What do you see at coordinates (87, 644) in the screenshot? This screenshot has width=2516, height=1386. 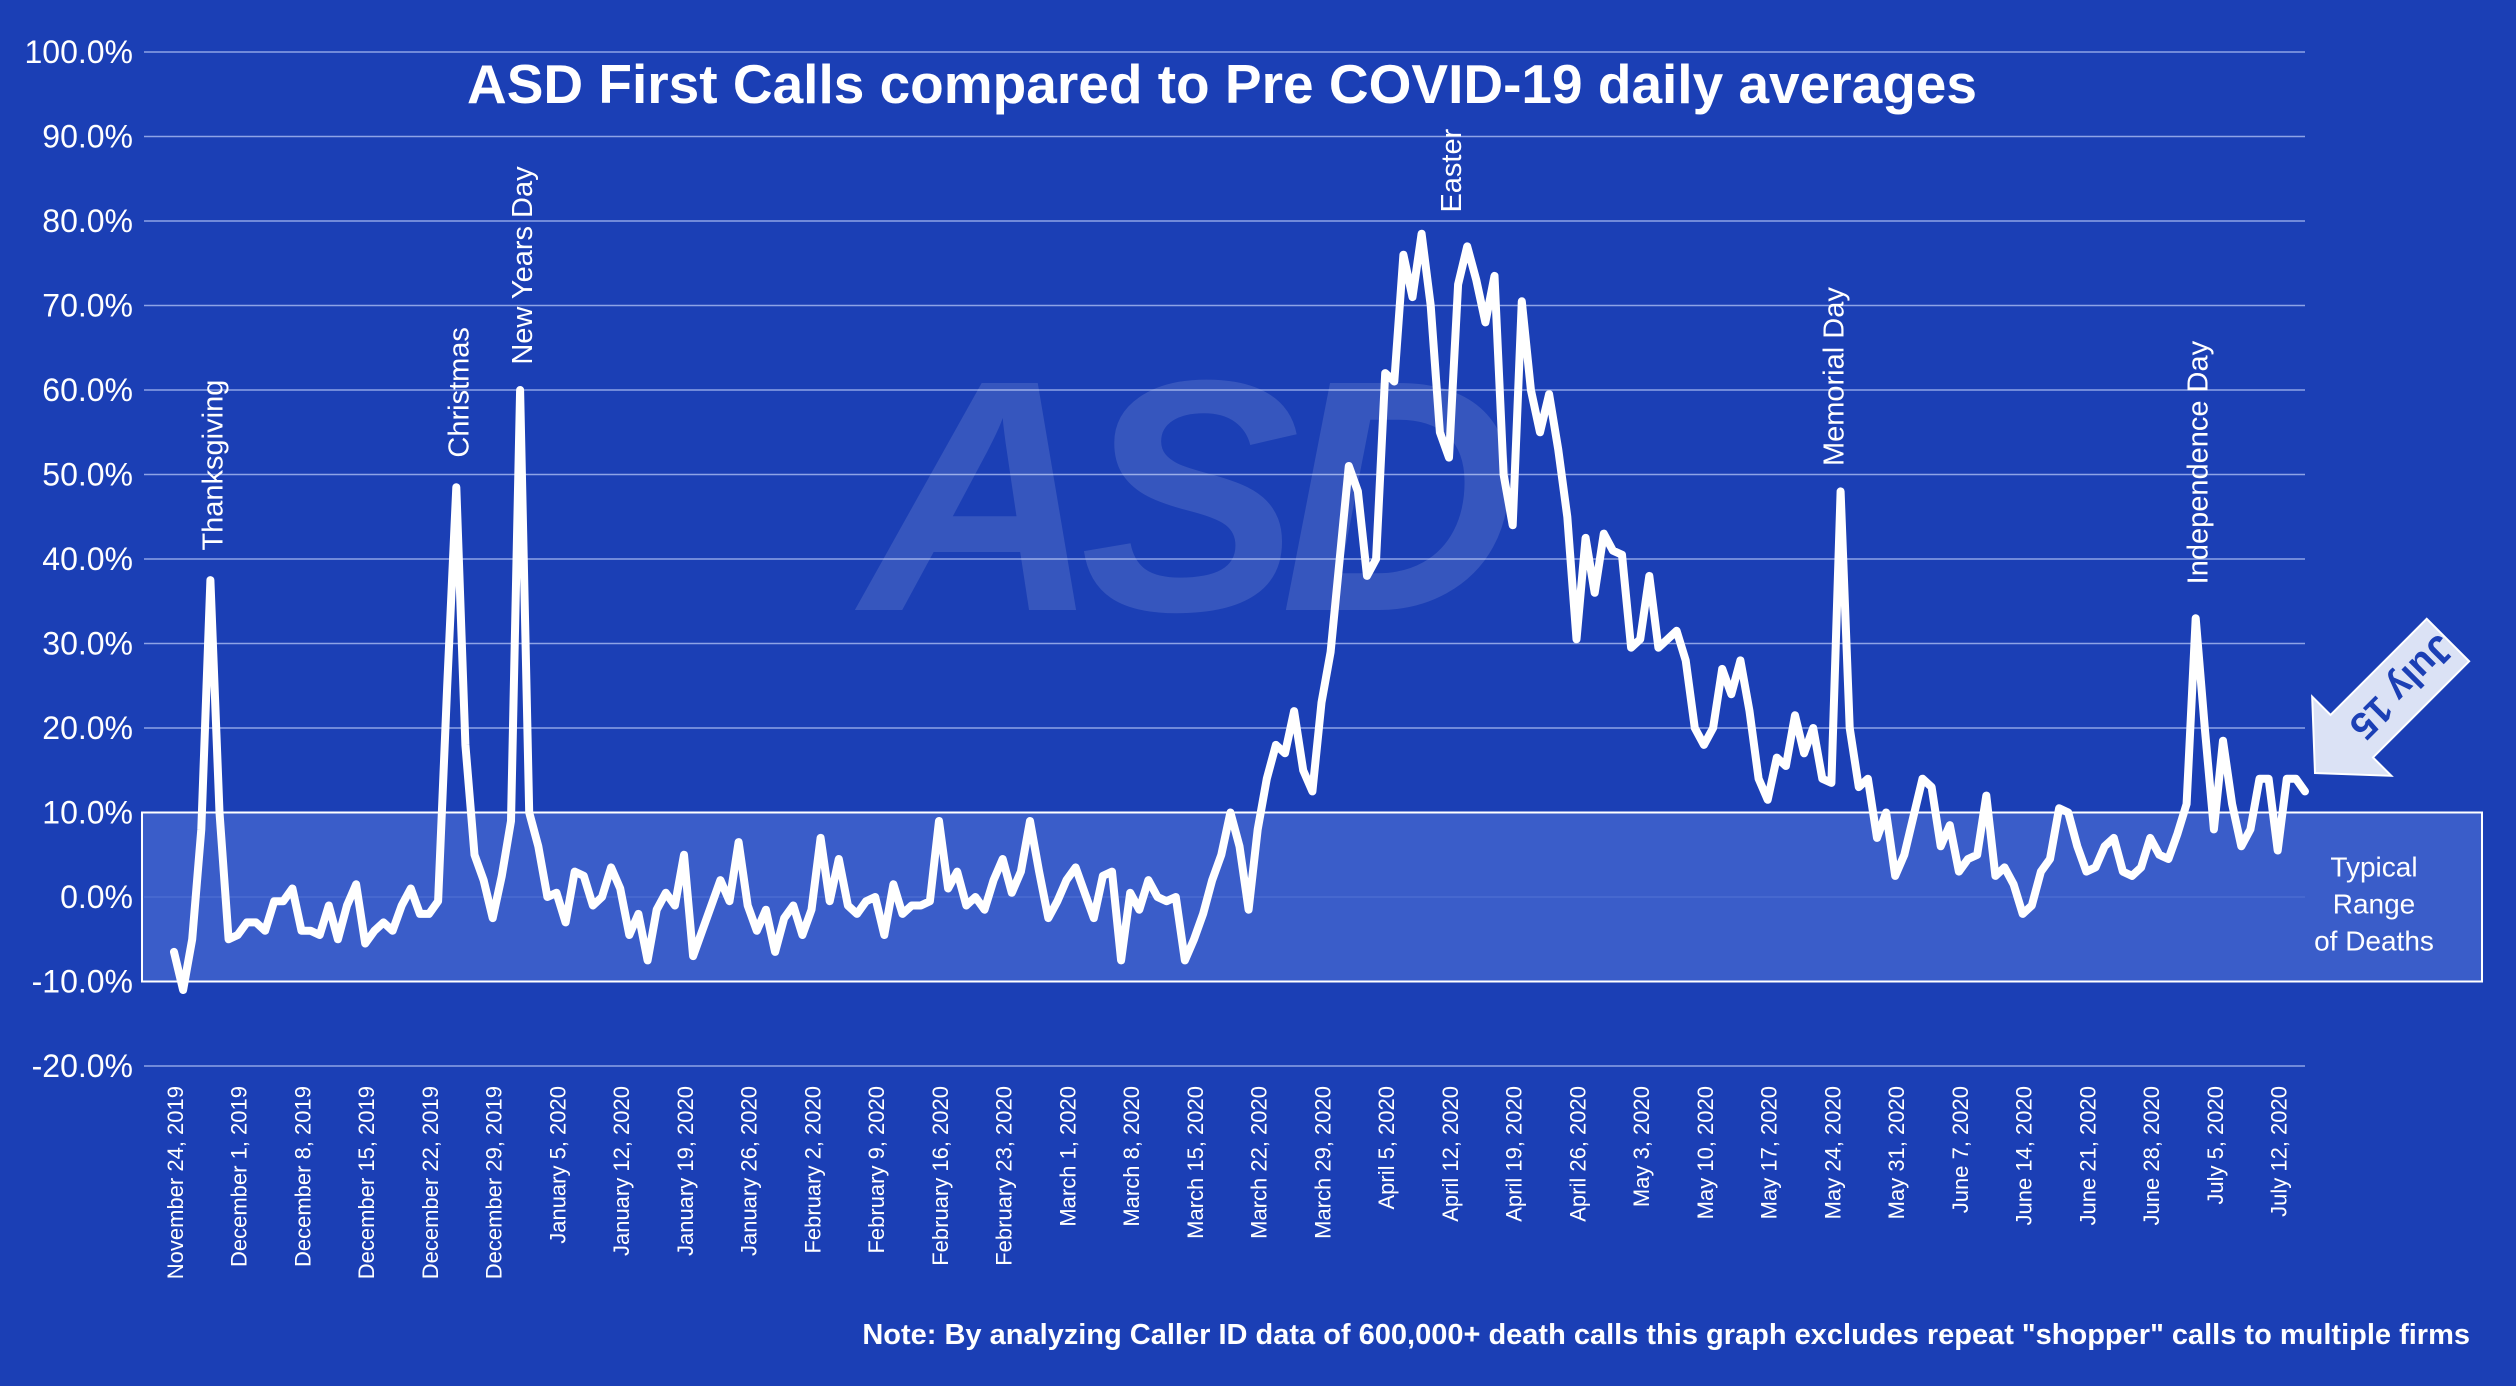 I see `y-tick-label: 30.0%` at bounding box center [87, 644].